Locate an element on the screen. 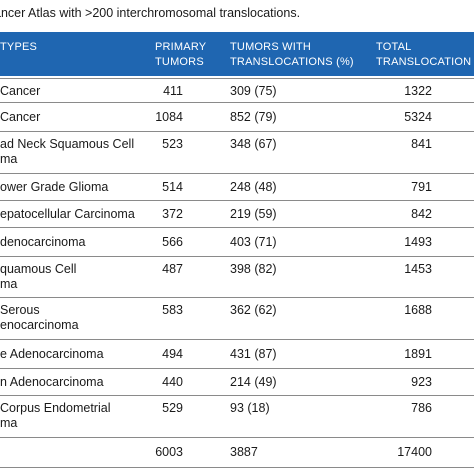 The image size is (474, 474). primary-tumors: 411 is located at coordinates (173, 91).